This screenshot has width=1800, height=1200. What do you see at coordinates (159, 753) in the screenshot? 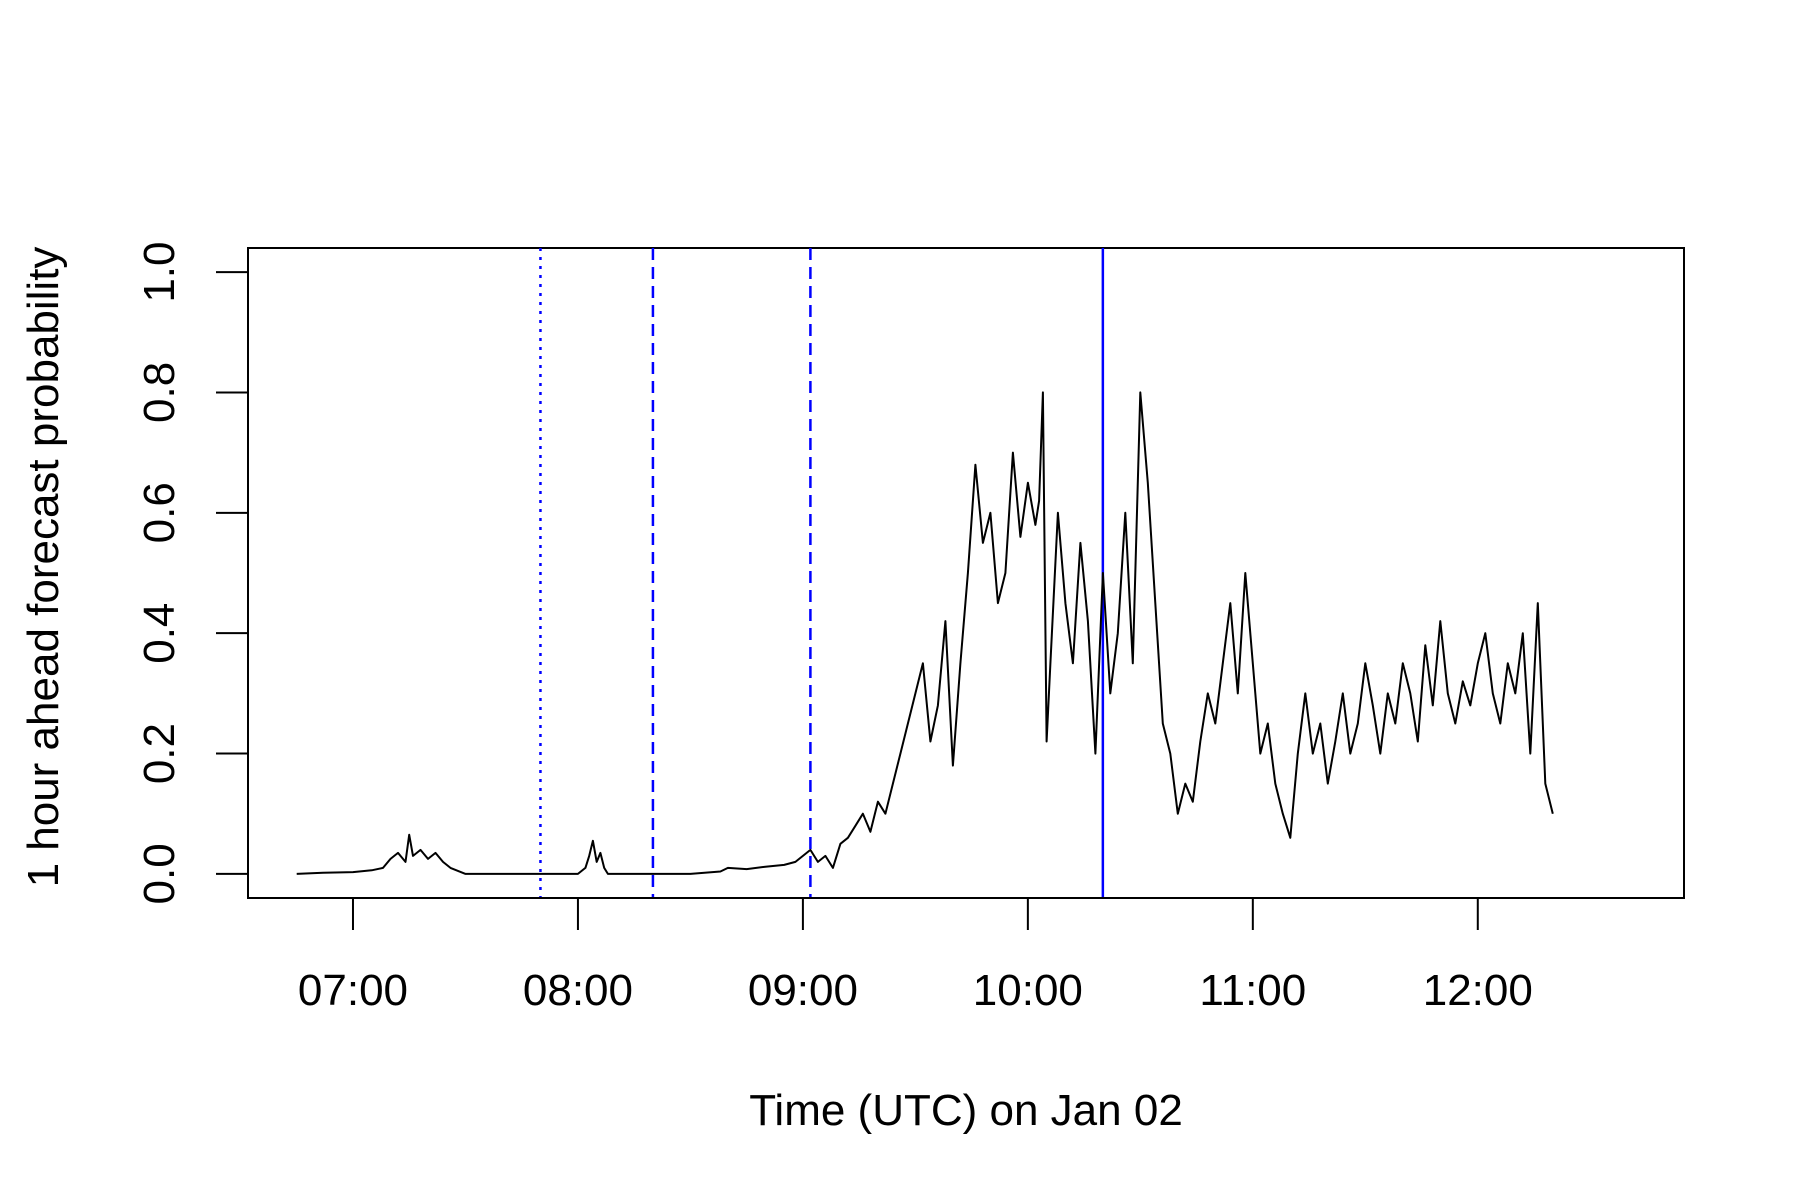
I see `y-tick-label-1: 0.2` at bounding box center [159, 753].